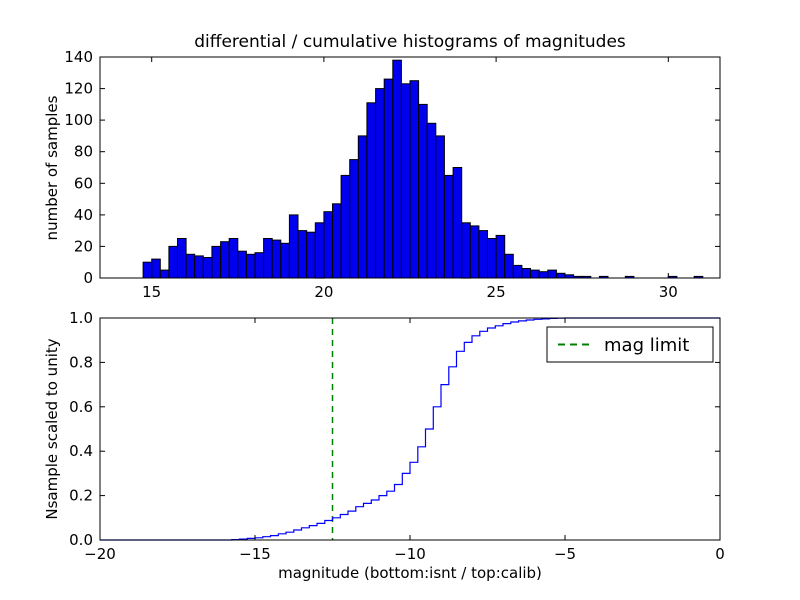 Image resolution: width=800 pixels, height=600 pixels. Describe the element at coordinates (88, 278) in the screenshot. I see `y-tick-label: 0` at that location.